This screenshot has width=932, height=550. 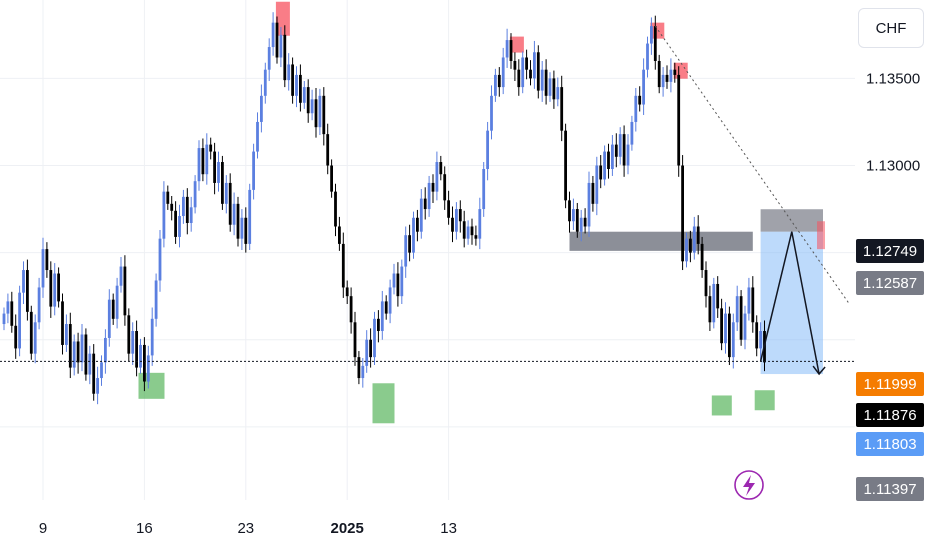 I want to click on time-tick-label: 2025, so click(x=347, y=528).